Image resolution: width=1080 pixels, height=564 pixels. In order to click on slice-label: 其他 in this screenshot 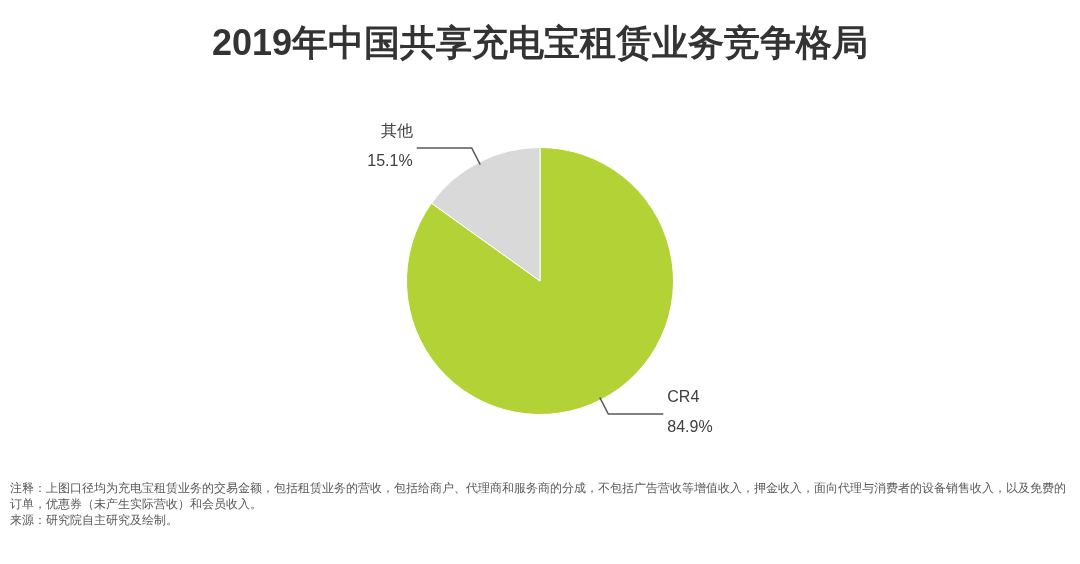, I will do `click(396, 131)`.